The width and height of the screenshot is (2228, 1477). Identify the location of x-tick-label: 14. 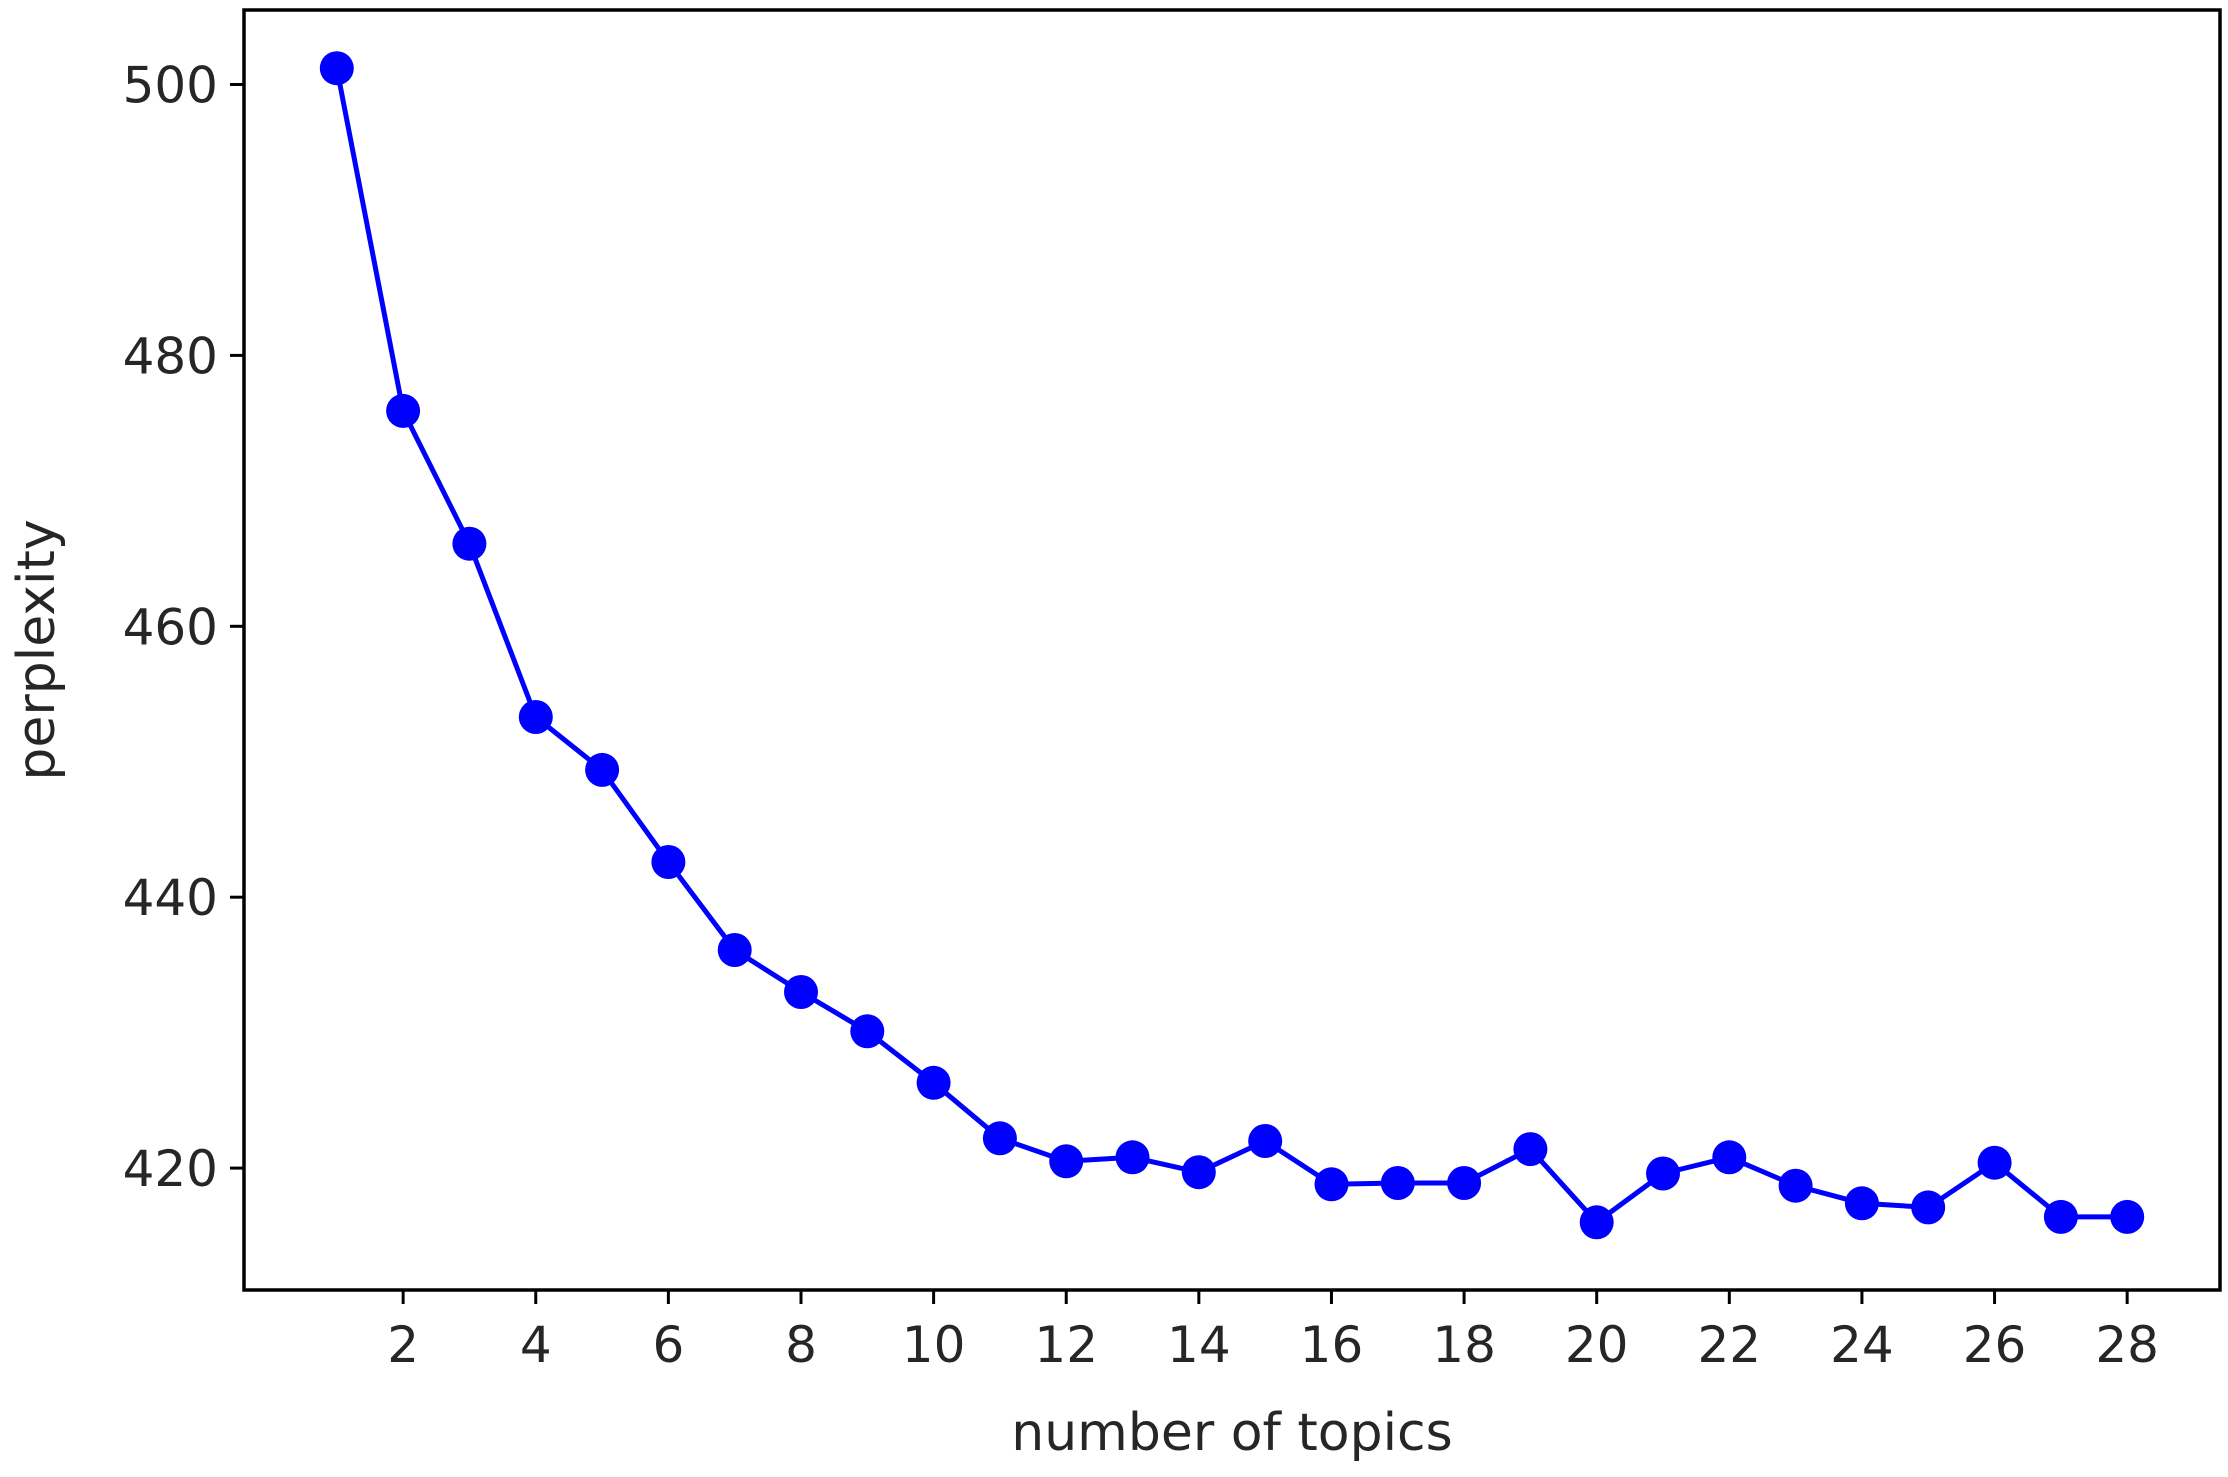
(1199, 1345).